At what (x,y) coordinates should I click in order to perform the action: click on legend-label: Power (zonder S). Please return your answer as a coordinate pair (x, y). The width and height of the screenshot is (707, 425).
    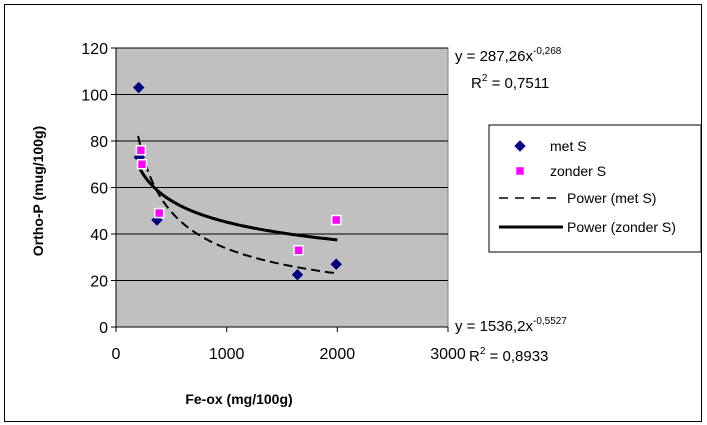
    Looking at the image, I should click on (621, 227).